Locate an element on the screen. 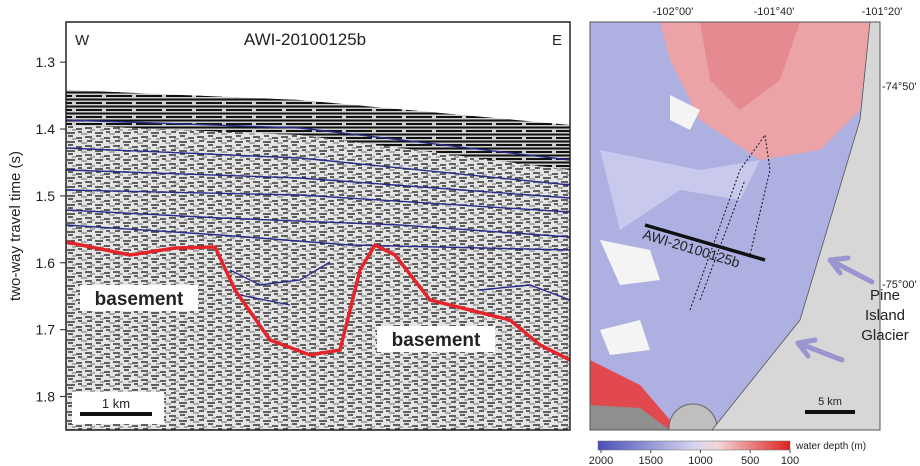  y-tick-label: 1.8 is located at coordinates (46, 397).